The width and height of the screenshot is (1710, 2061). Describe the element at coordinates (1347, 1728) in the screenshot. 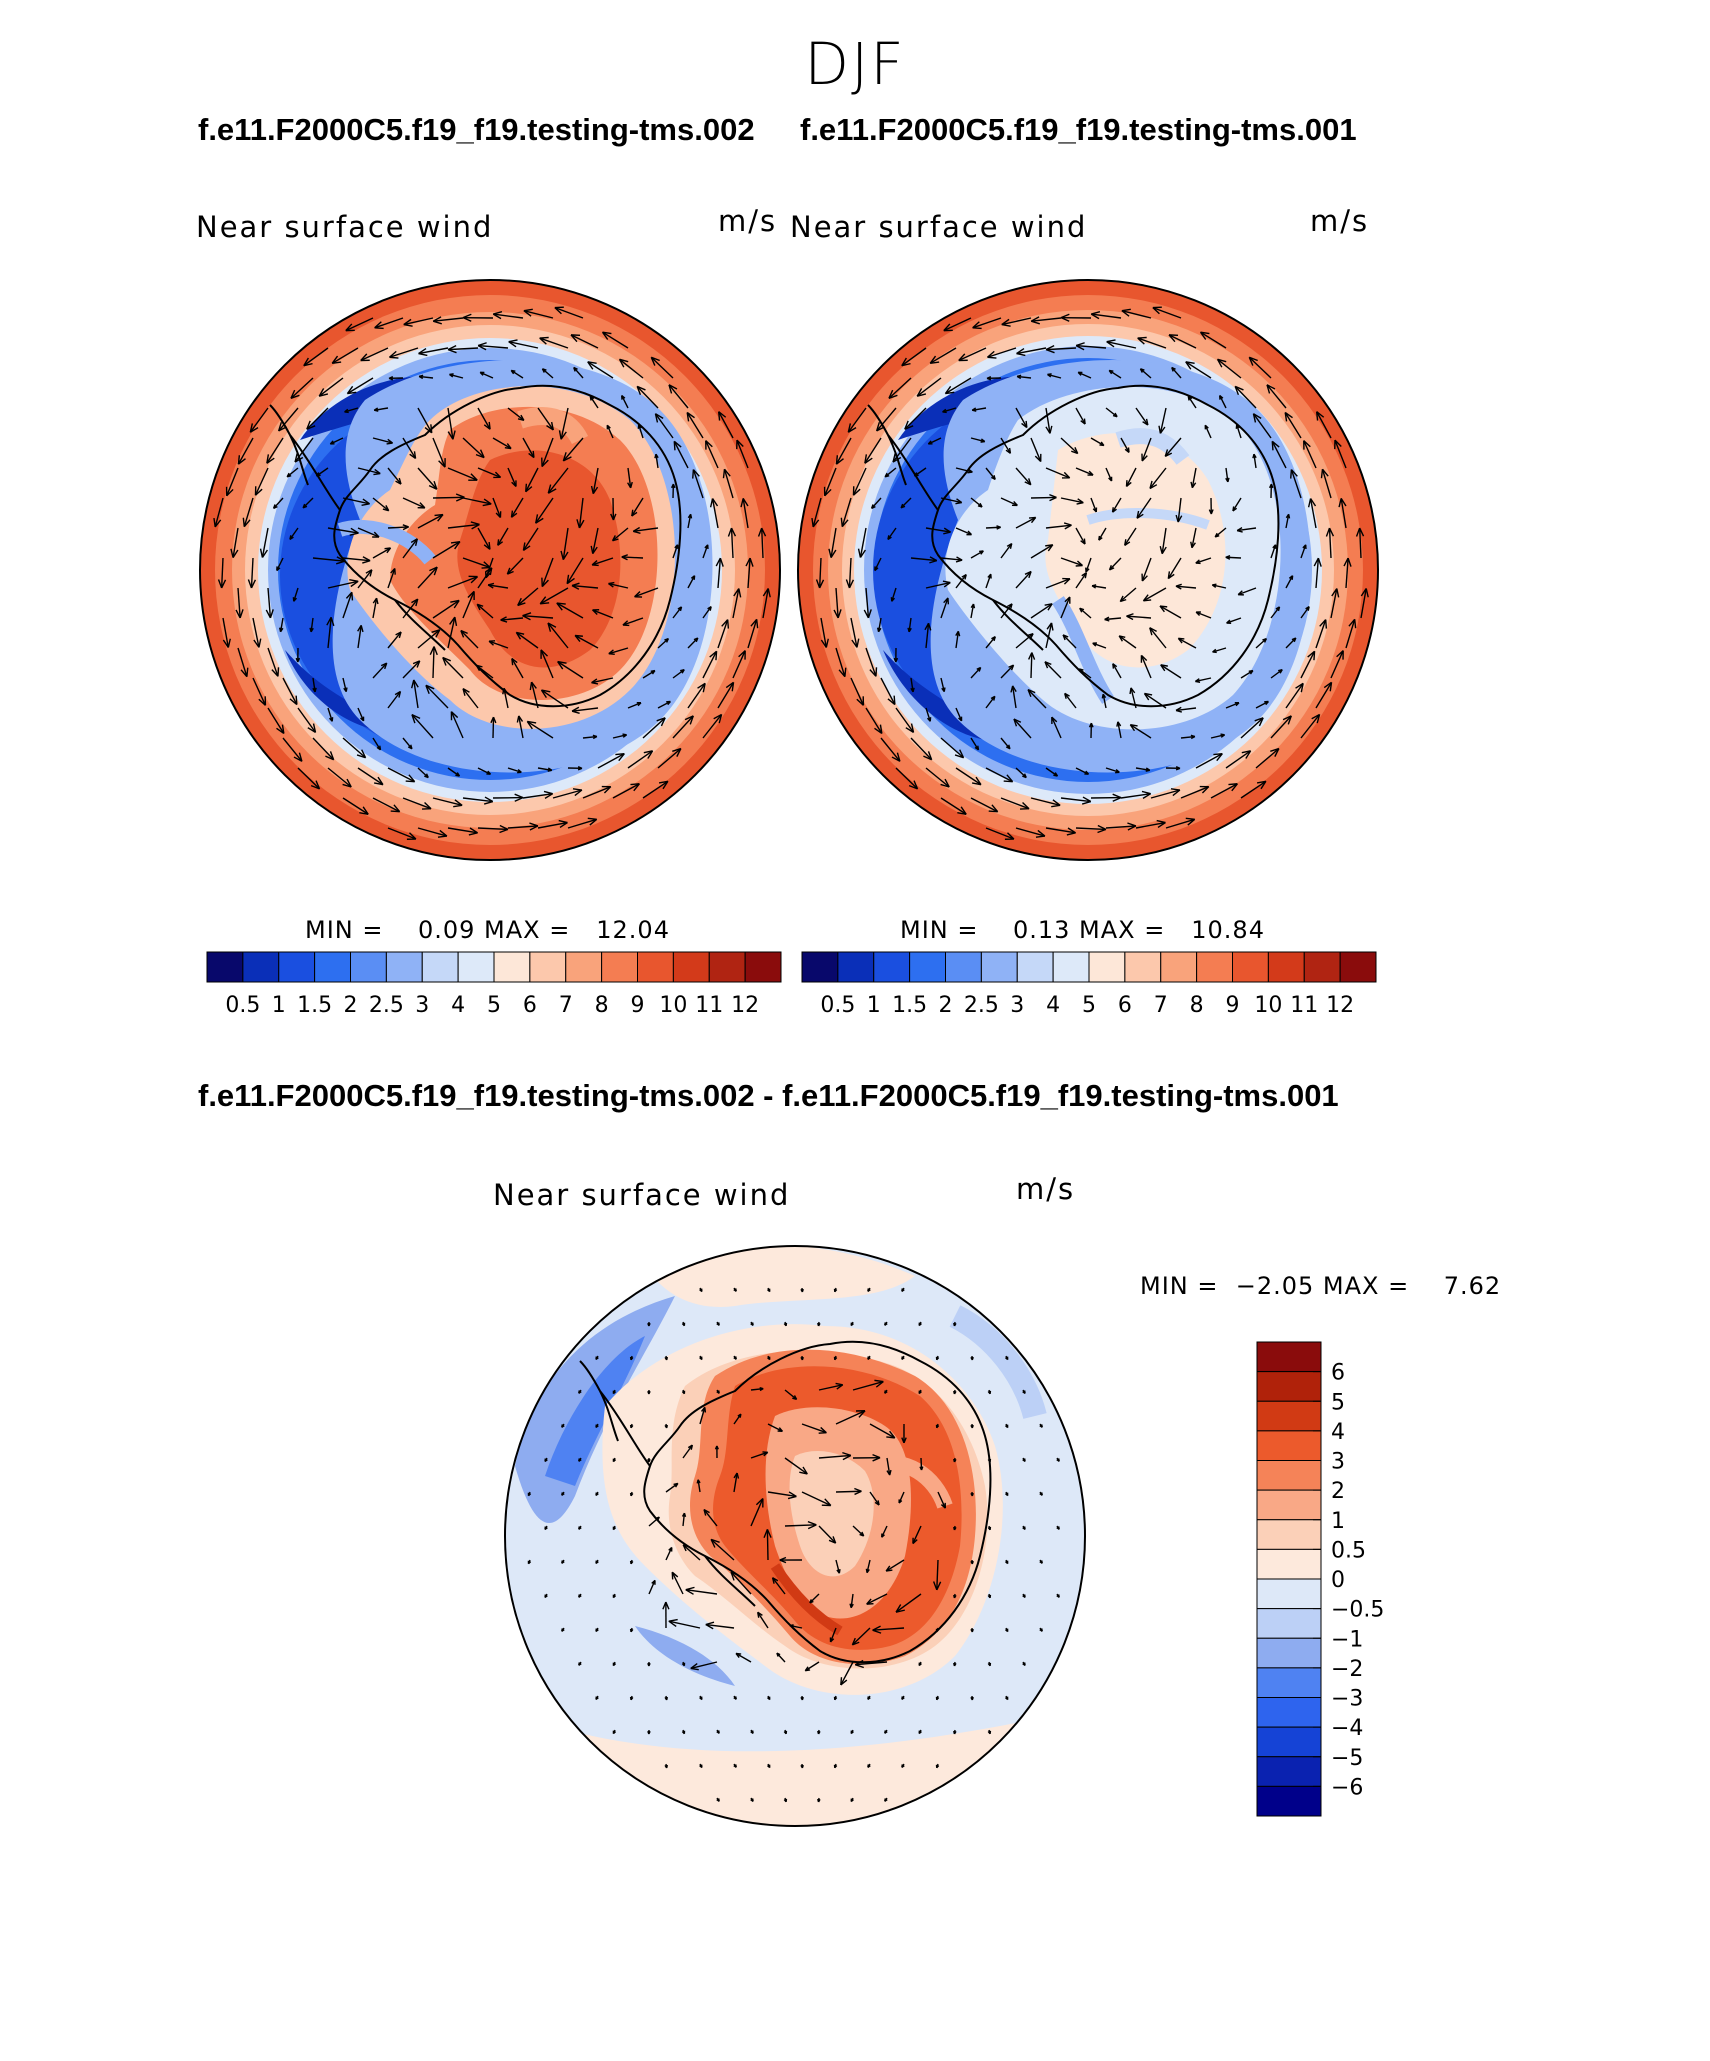

I see `colorbar-tick-label: −4` at that location.